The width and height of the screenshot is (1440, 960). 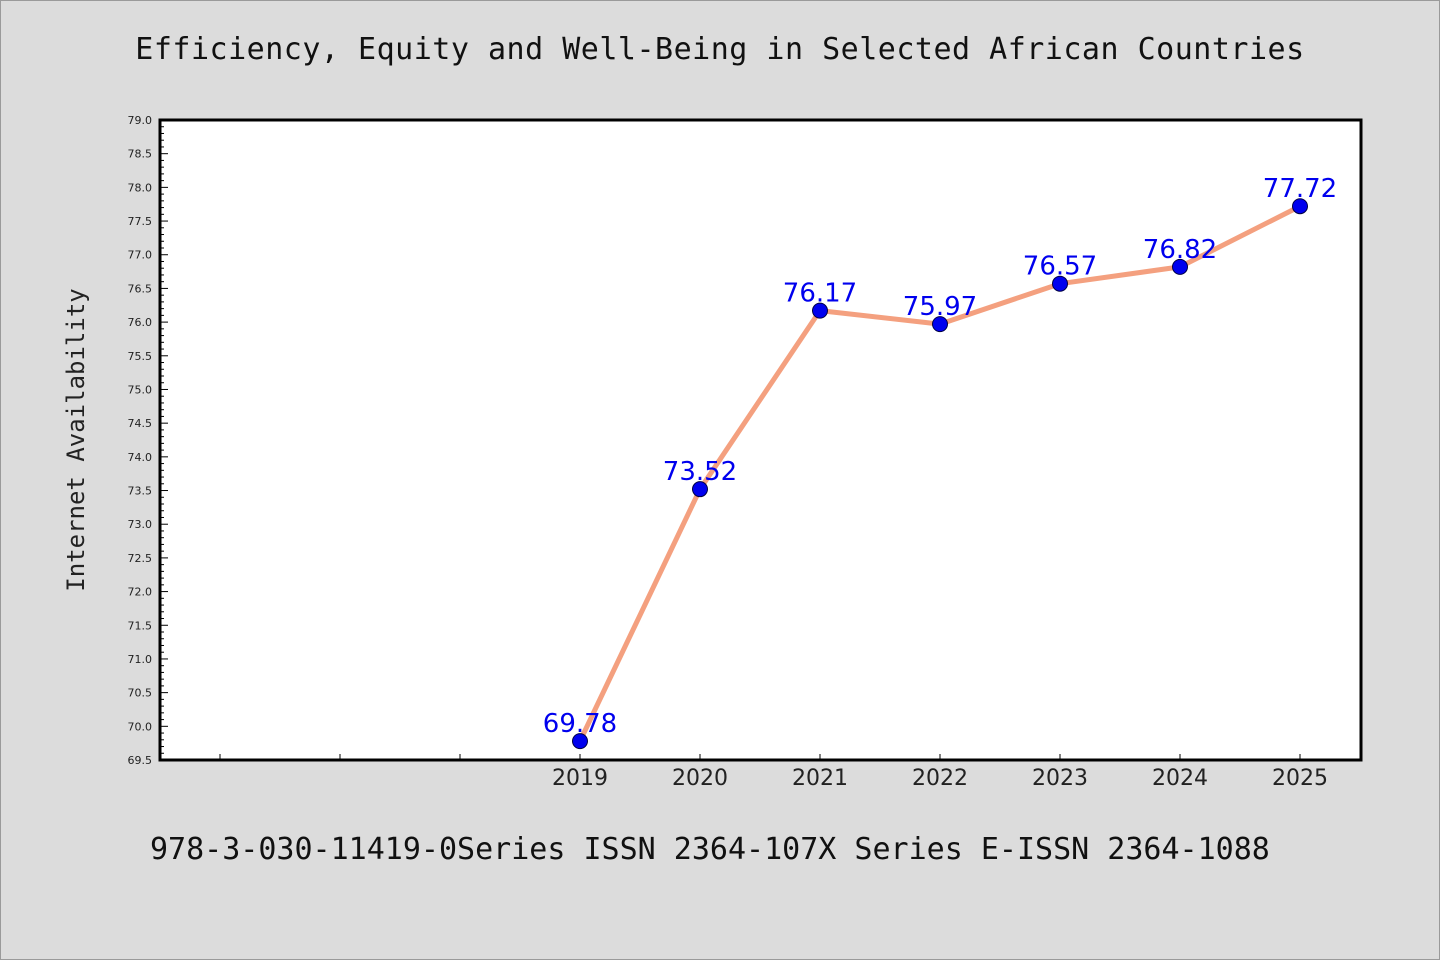 I want to click on x-tick-label: 2022, so click(x=940, y=778).